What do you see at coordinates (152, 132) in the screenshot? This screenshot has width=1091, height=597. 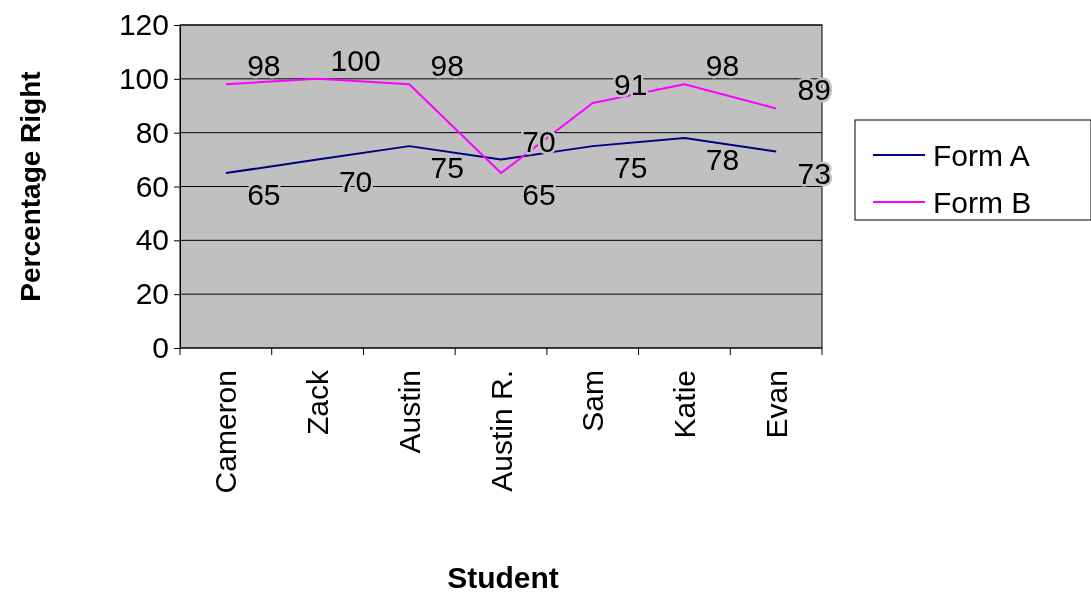 I see `y-tick-label: 80` at bounding box center [152, 132].